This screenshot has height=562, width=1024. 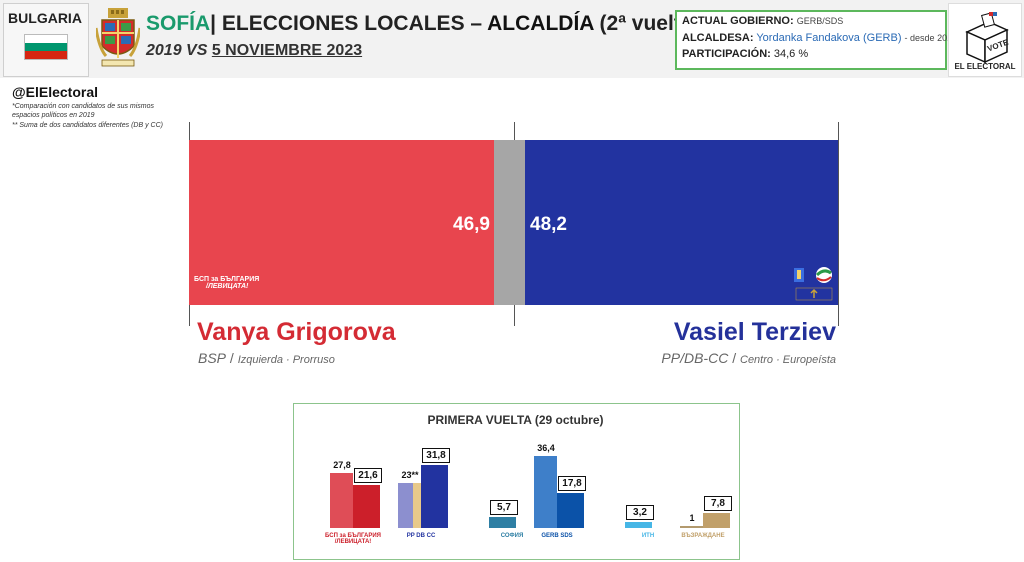 What do you see at coordinates (788, 360) in the screenshot?
I see `right-ideology: Centro · Europeísta` at bounding box center [788, 360].